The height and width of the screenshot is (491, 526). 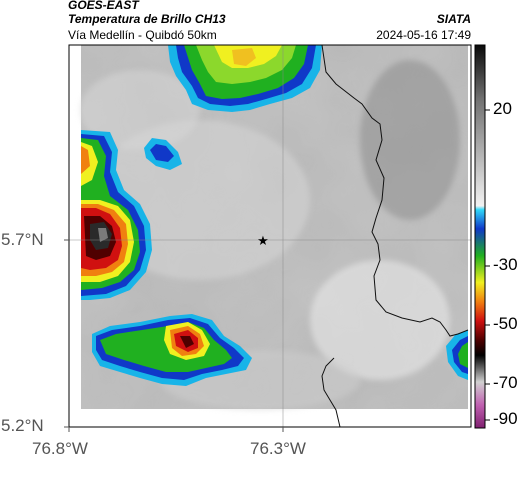 What do you see at coordinates (278, 448) in the screenshot?
I see `lon-tick-label: 76.3°W` at bounding box center [278, 448].